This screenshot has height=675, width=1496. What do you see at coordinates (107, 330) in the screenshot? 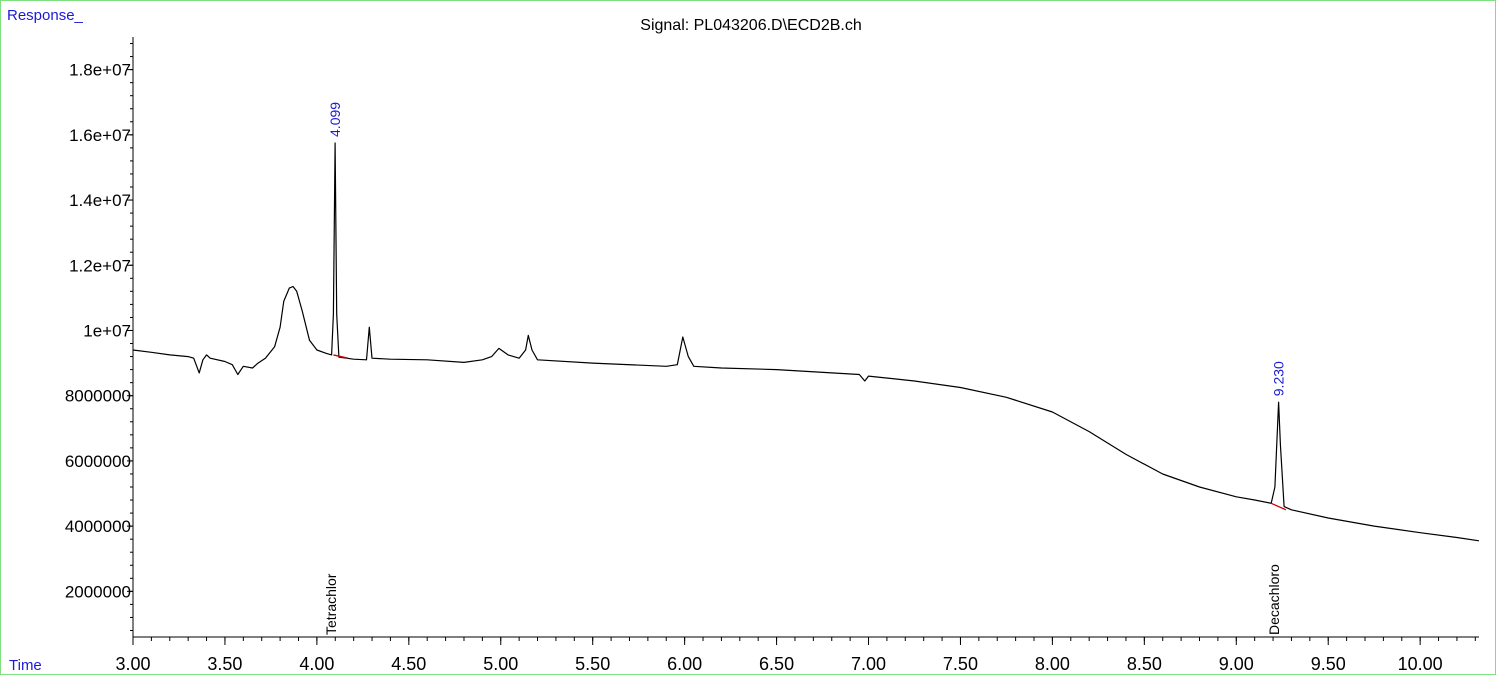
I see `y-tick-label: 1e+07` at bounding box center [107, 330].